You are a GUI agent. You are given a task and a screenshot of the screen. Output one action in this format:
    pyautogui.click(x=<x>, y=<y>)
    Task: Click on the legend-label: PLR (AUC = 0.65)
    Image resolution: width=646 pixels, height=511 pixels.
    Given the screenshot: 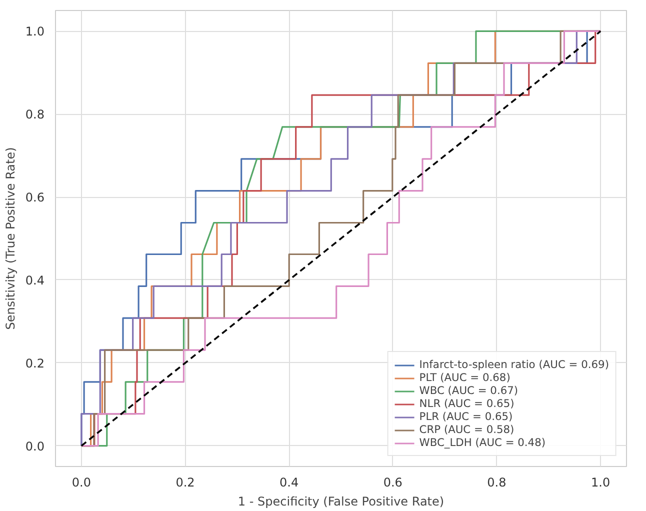 What is the action you would take?
    pyautogui.click(x=466, y=416)
    